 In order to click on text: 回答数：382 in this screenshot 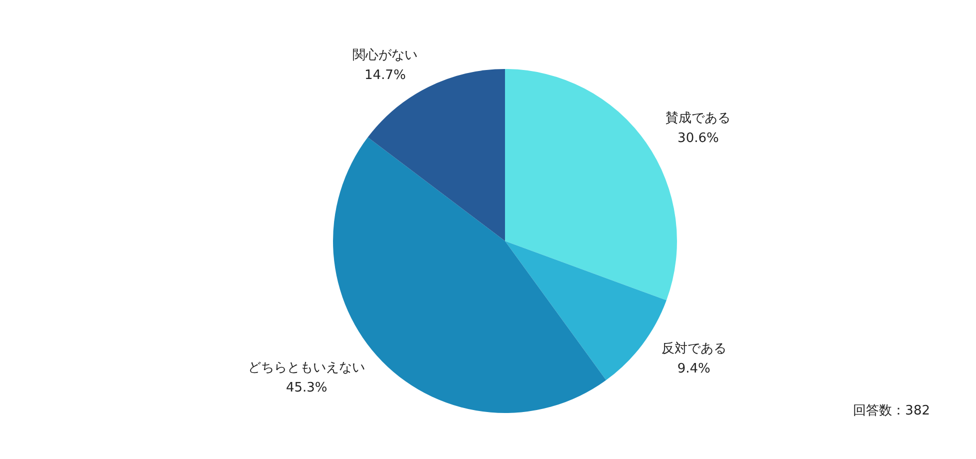, I will do `click(891, 410)`.